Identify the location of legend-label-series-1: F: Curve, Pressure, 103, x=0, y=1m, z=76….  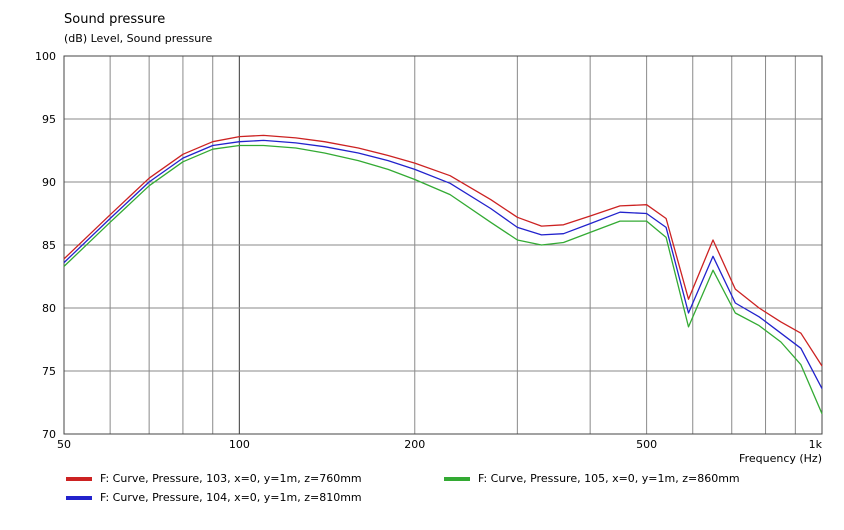
(231, 478).